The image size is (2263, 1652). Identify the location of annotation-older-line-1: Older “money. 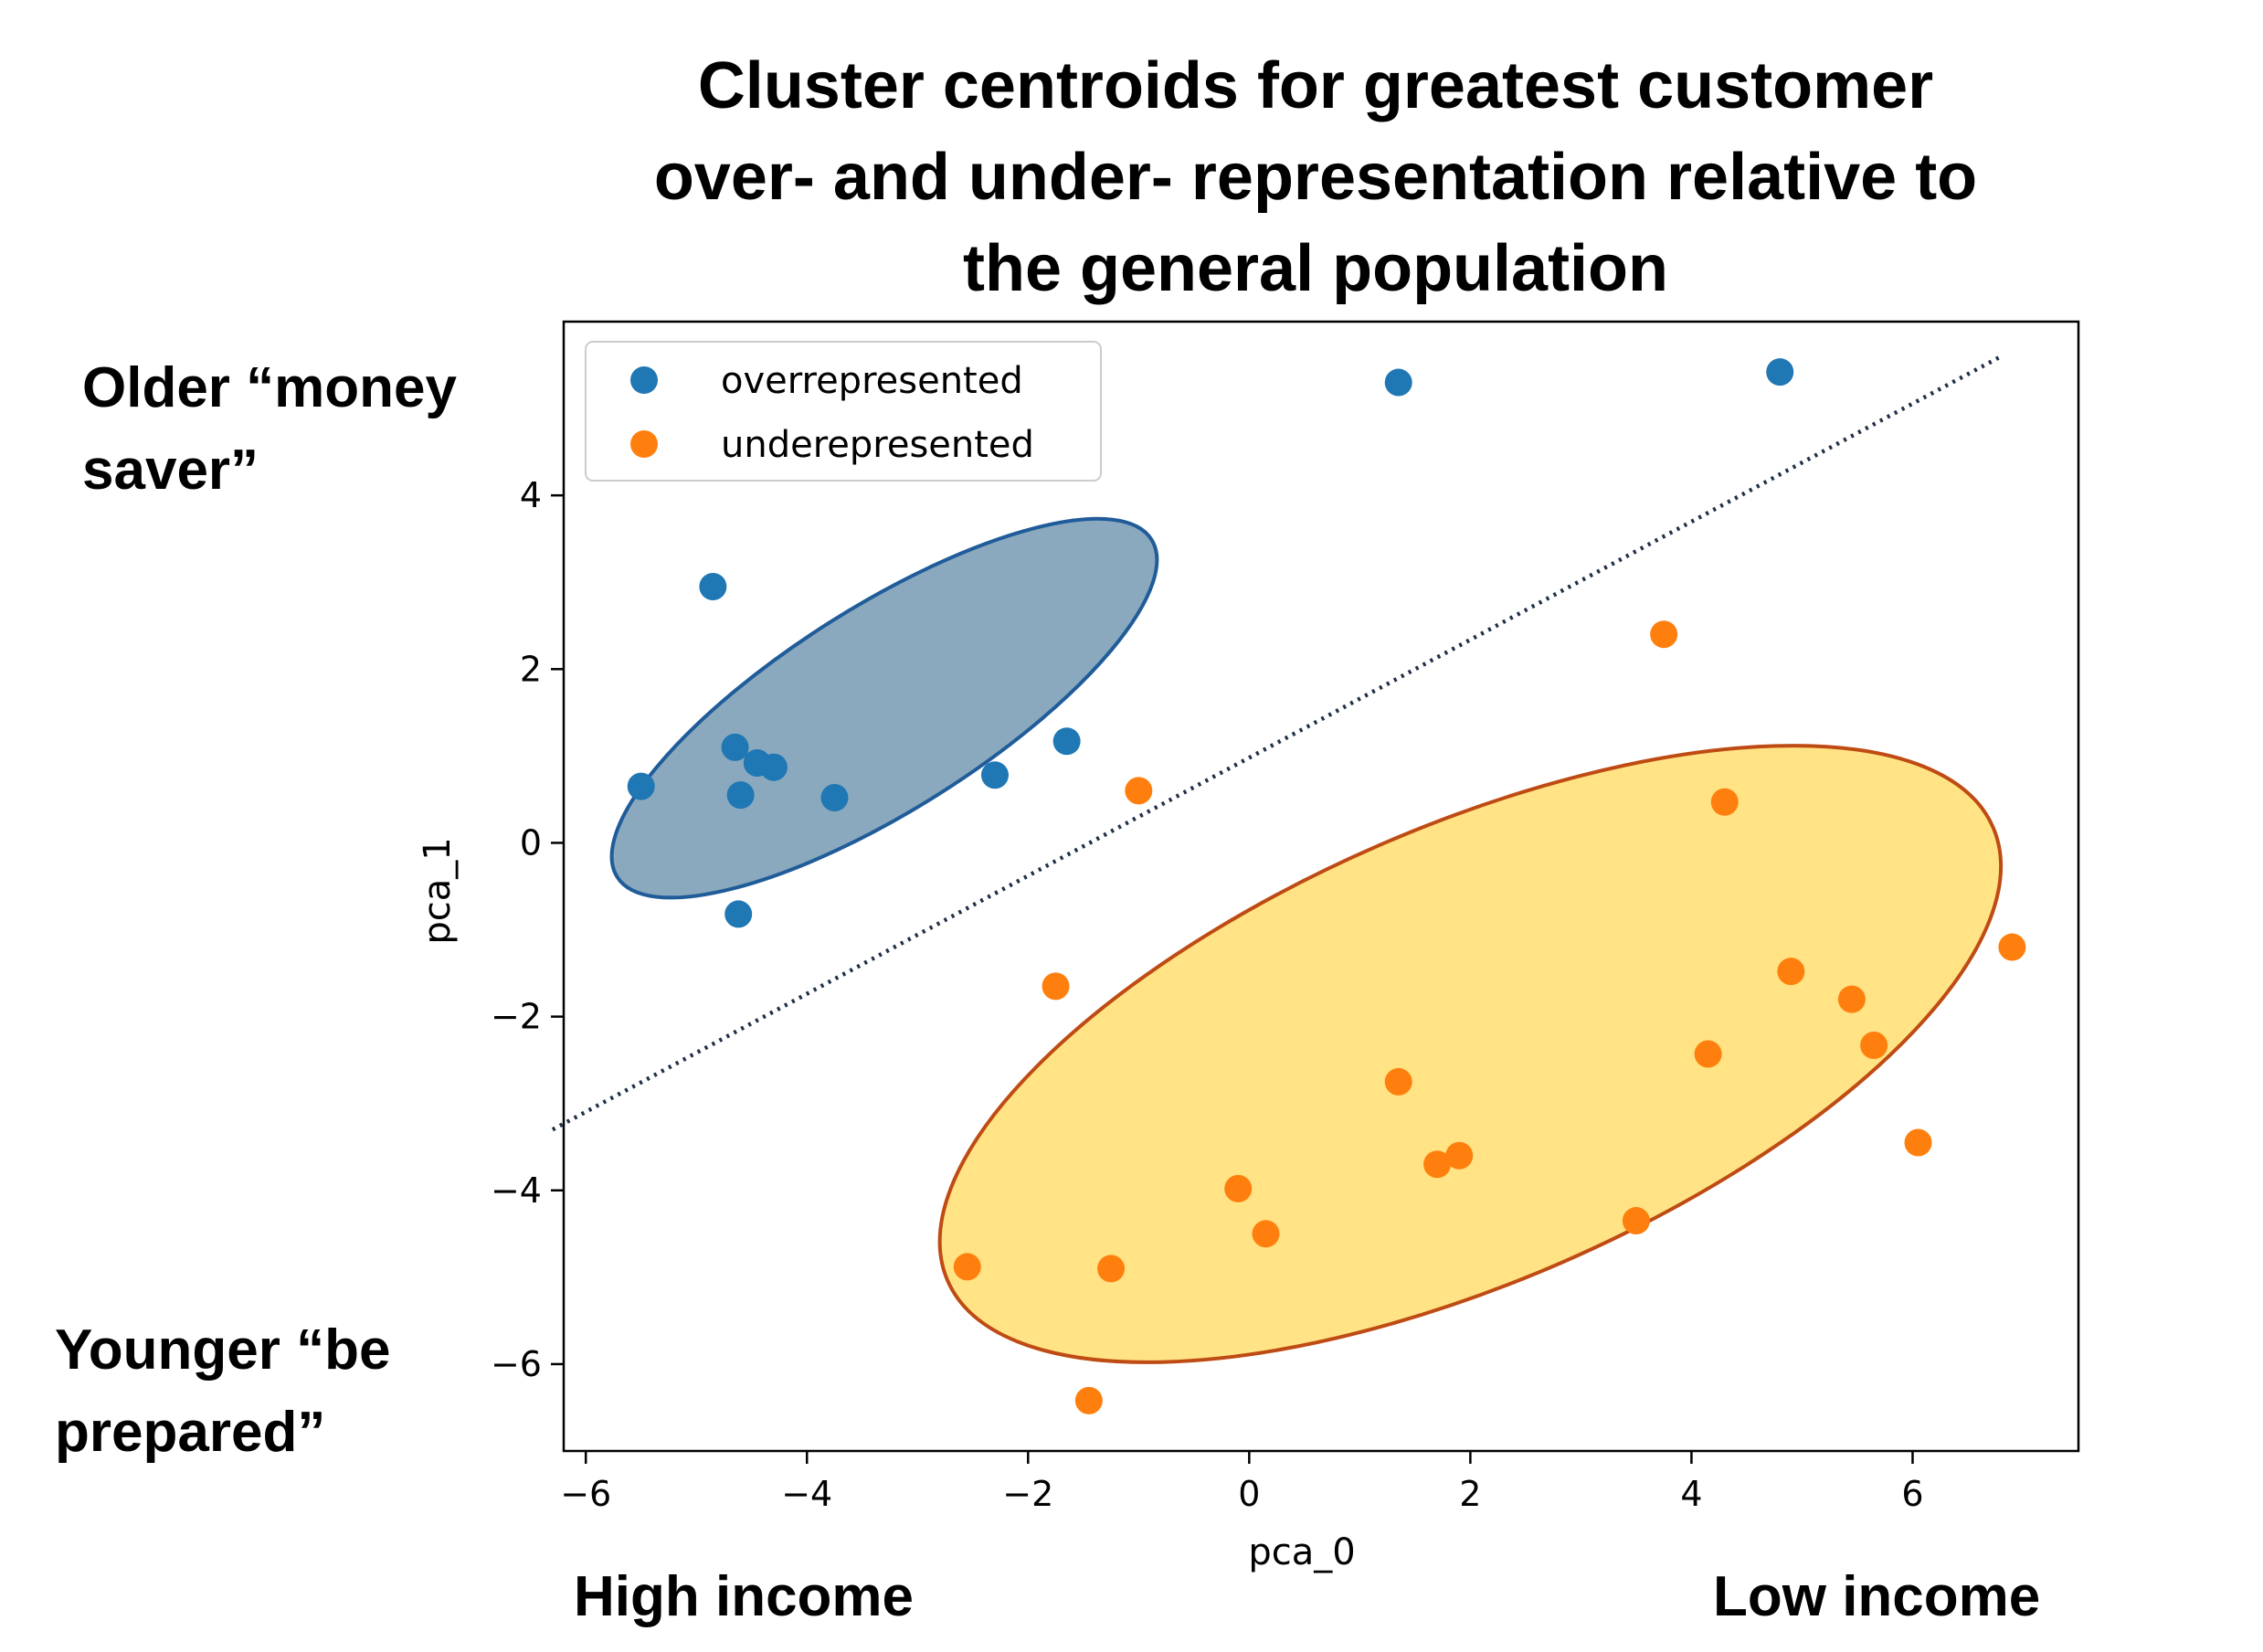
(270, 387).